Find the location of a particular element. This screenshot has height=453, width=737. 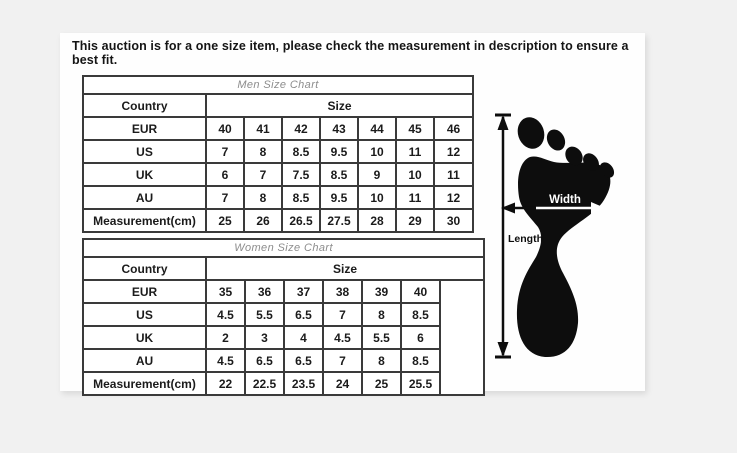

size-value-cell: 35 is located at coordinates (225, 291).